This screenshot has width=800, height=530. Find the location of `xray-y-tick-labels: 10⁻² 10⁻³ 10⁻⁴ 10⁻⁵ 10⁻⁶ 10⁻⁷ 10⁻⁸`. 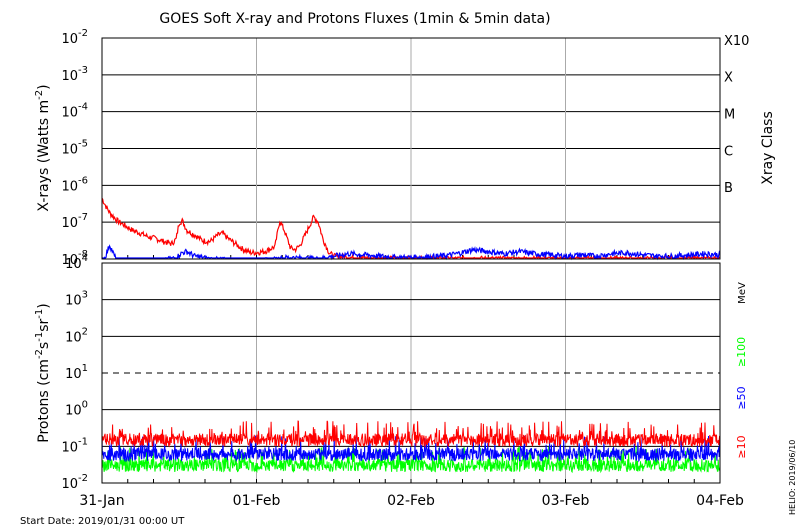

xray-y-tick-labels: 10⁻² 10⁻³ 10⁻⁴ 10⁻⁵ 10⁻⁶ 10⁻⁷ 10⁻⁸ is located at coordinates (74, 148).